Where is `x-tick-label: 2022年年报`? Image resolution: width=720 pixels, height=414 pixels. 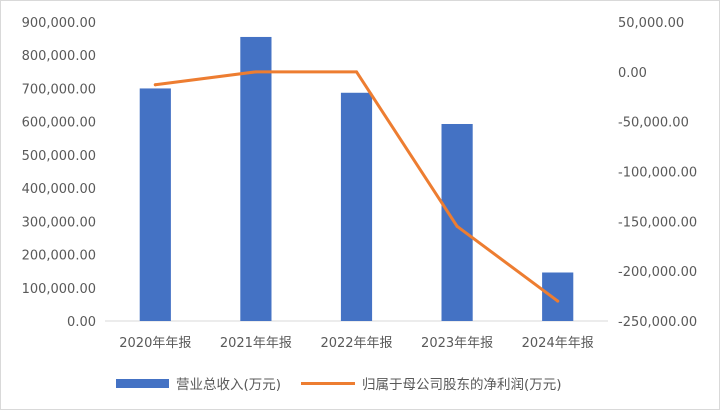
x-tick-label: 2022年年报 is located at coordinates (356, 343).